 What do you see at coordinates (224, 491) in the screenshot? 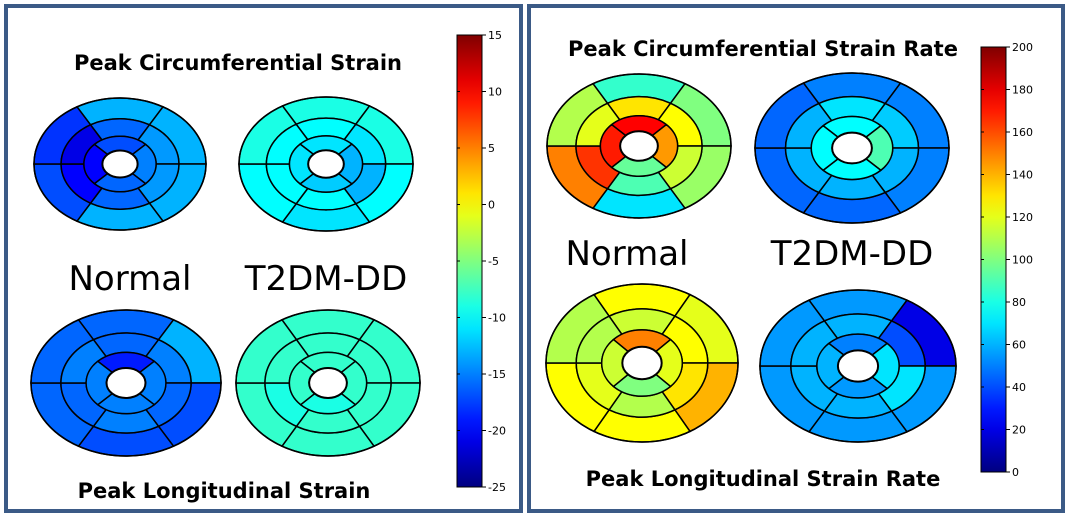
I see `chart-title-bottom: Peak Longitudinal Strain` at bounding box center [224, 491].